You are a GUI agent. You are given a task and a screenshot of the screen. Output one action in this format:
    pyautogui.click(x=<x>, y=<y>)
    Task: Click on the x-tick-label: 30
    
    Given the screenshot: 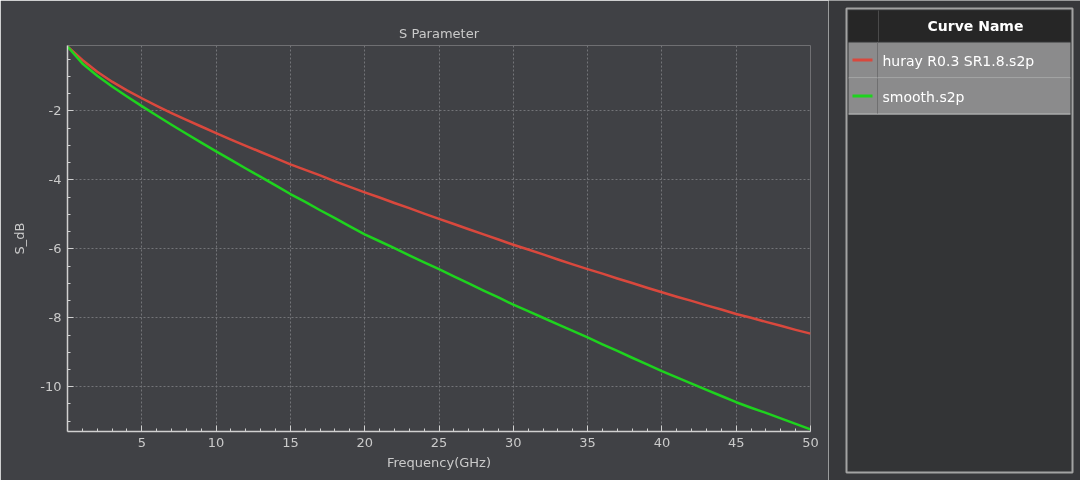 What is the action you would take?
    pyautogui.click(x=513, y=442)
    